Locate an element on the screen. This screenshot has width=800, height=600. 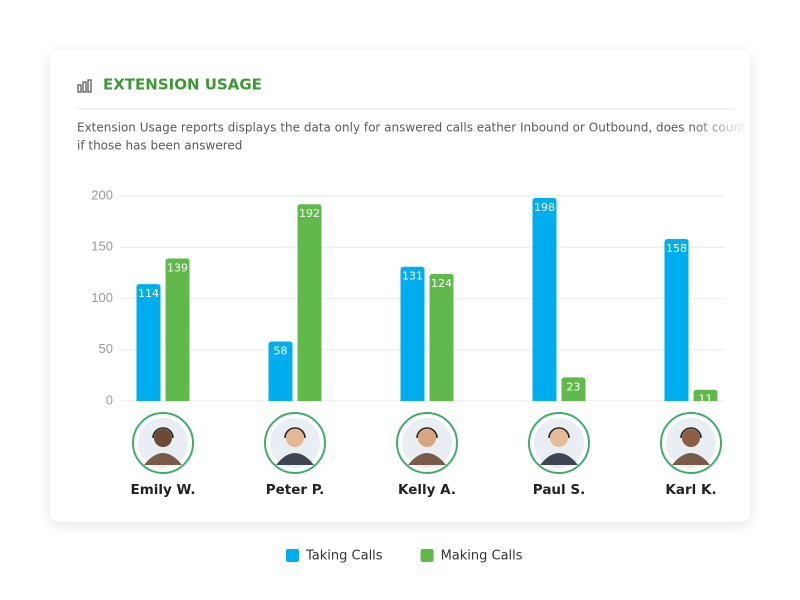
value-label: 58 is located at coordinates (281, 351).